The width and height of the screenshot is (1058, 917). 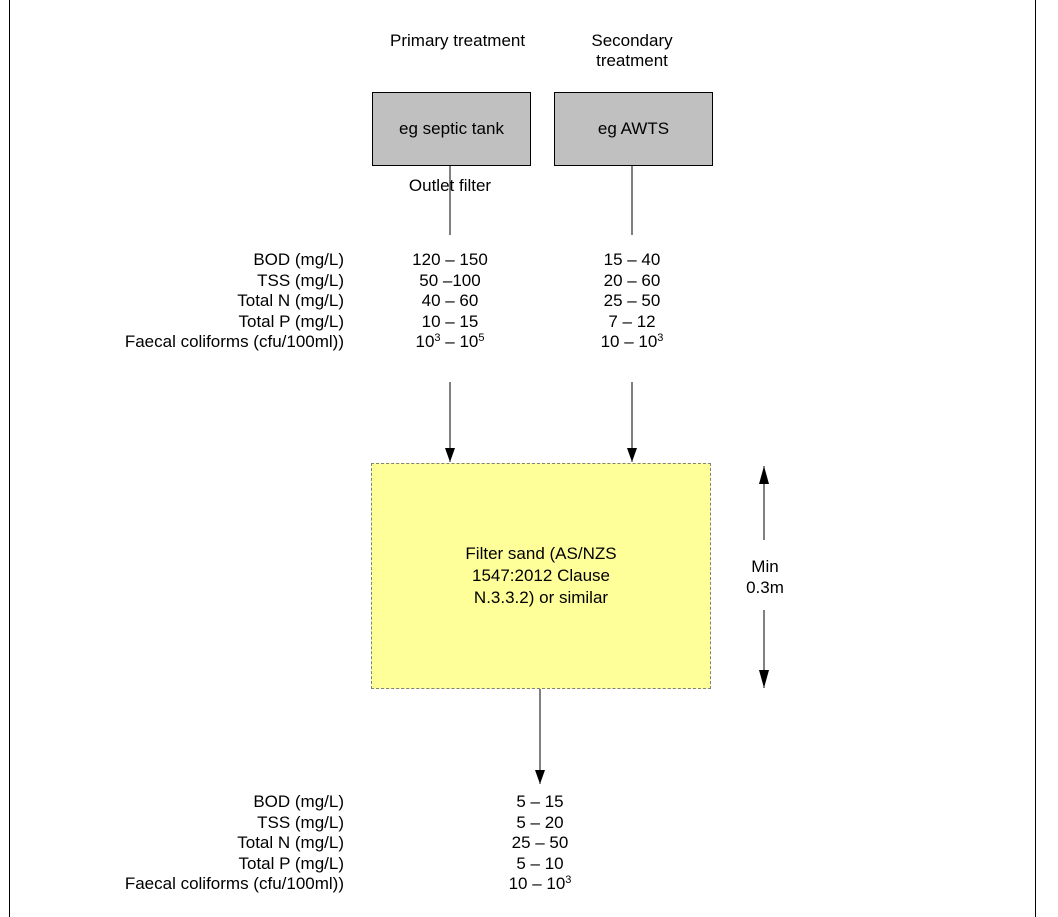 I want to click on secondary-tank-box: eg AWTS, so click(x=633, y=129).